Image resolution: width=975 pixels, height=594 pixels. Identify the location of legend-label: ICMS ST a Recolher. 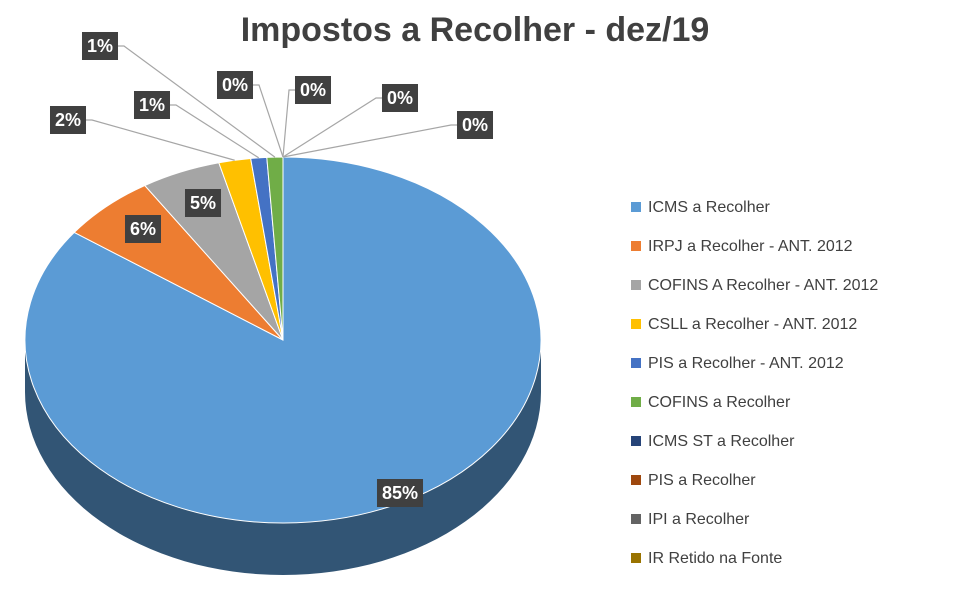
(721, 441).